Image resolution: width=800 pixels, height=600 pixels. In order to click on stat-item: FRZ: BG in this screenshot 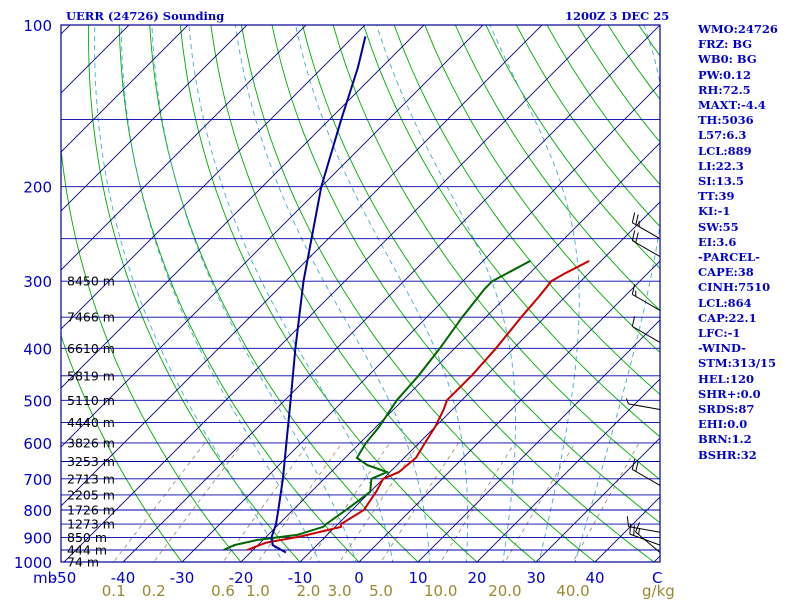, I will do `click(725, 44)`.